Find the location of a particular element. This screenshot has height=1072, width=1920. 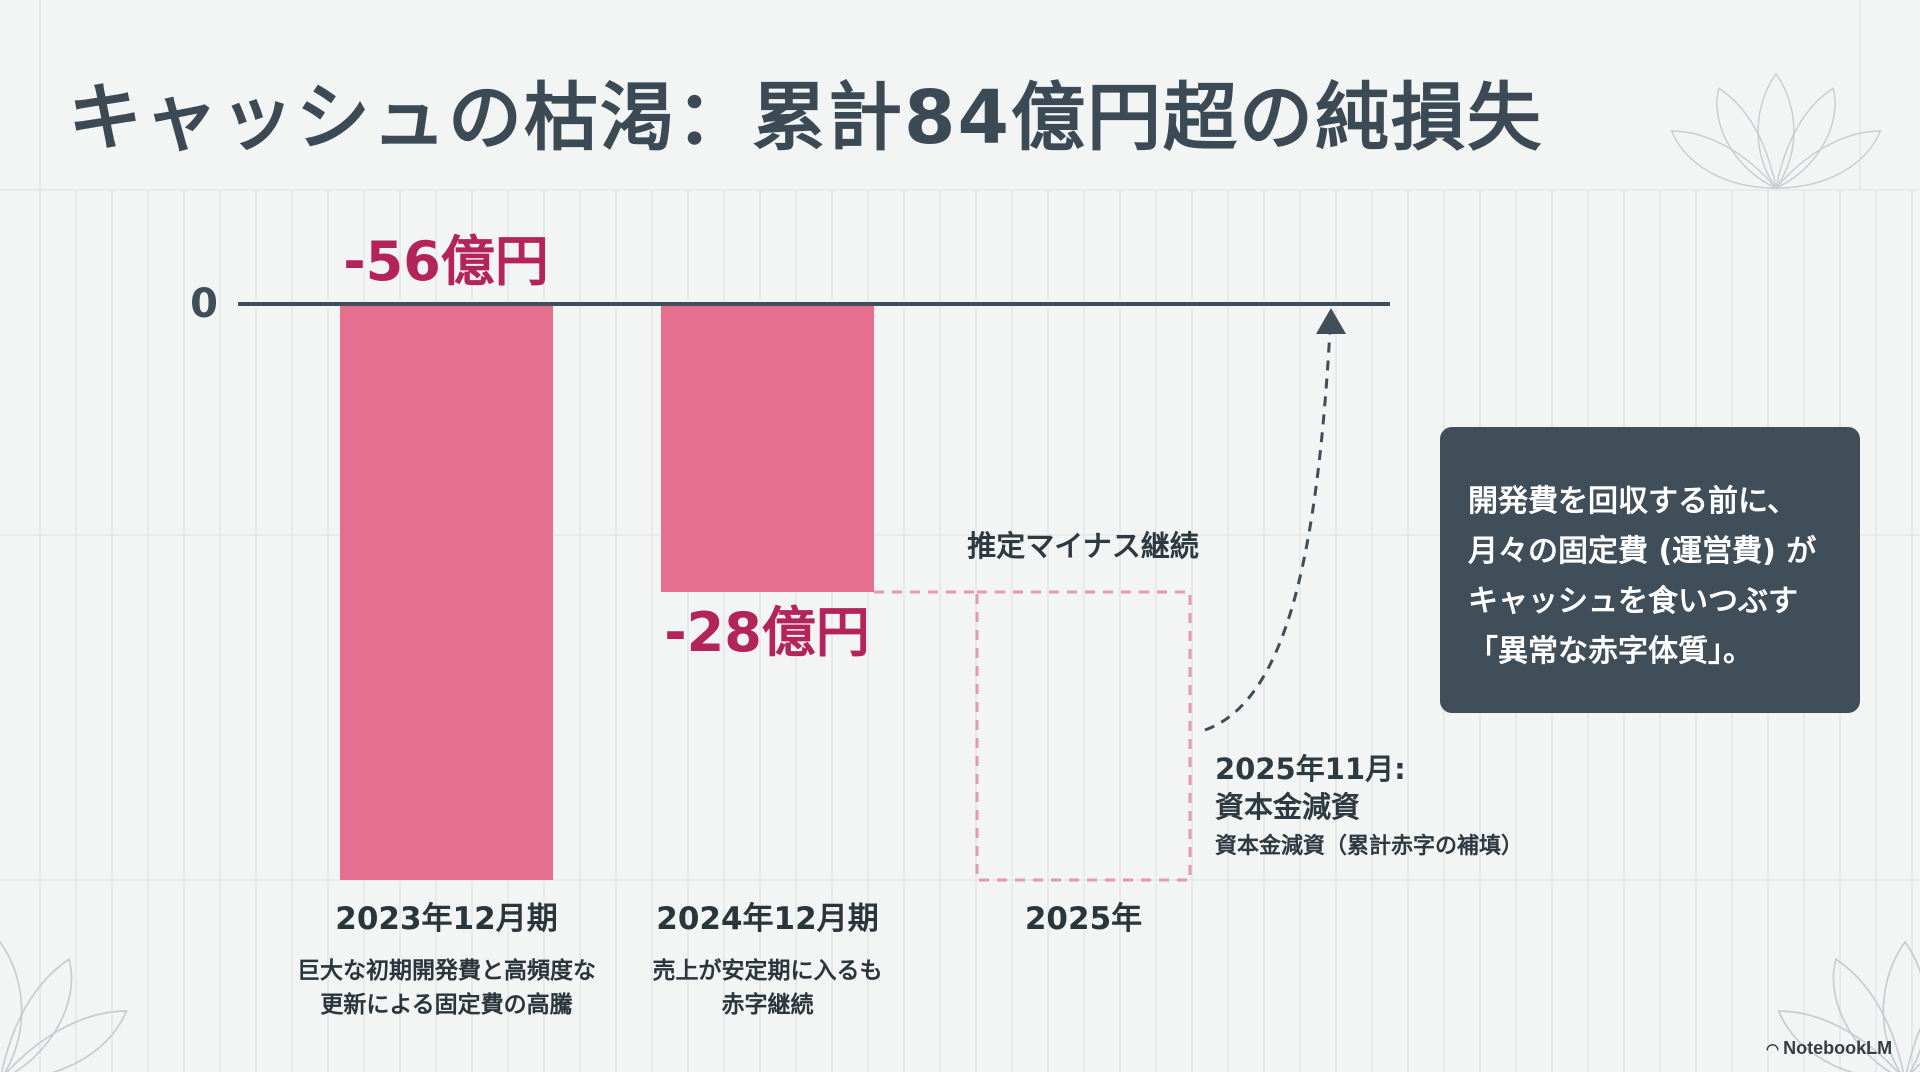

estimate-label: 推定マイナス継続 is located at coordinates (1082, 546).